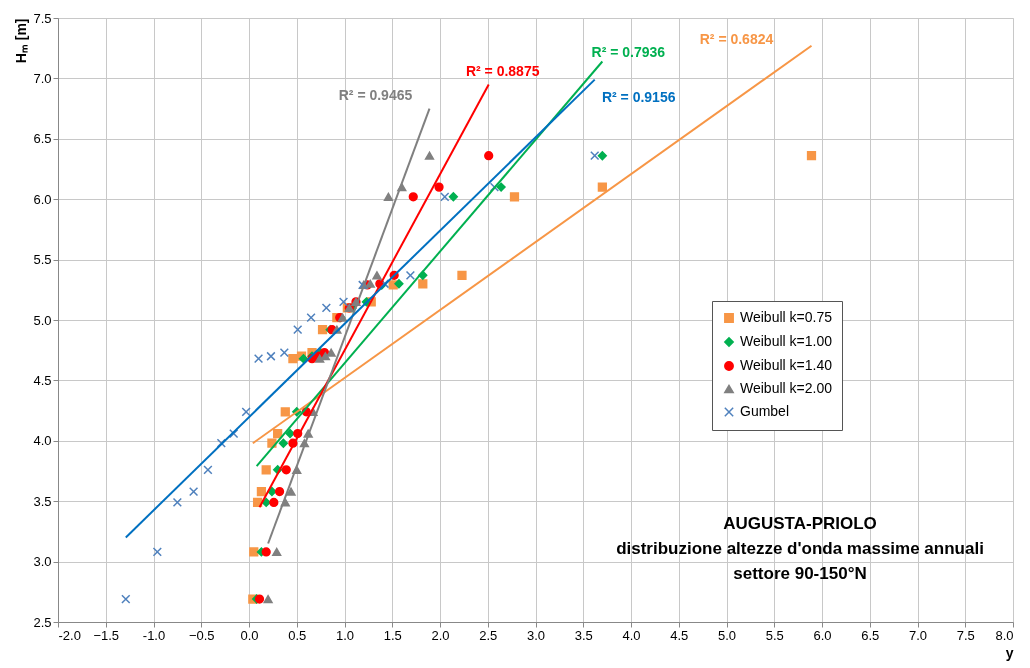  Describe the element at coordinates (42, 199) in the screenshot. I see `y-tick-label: 6.0` at that location.